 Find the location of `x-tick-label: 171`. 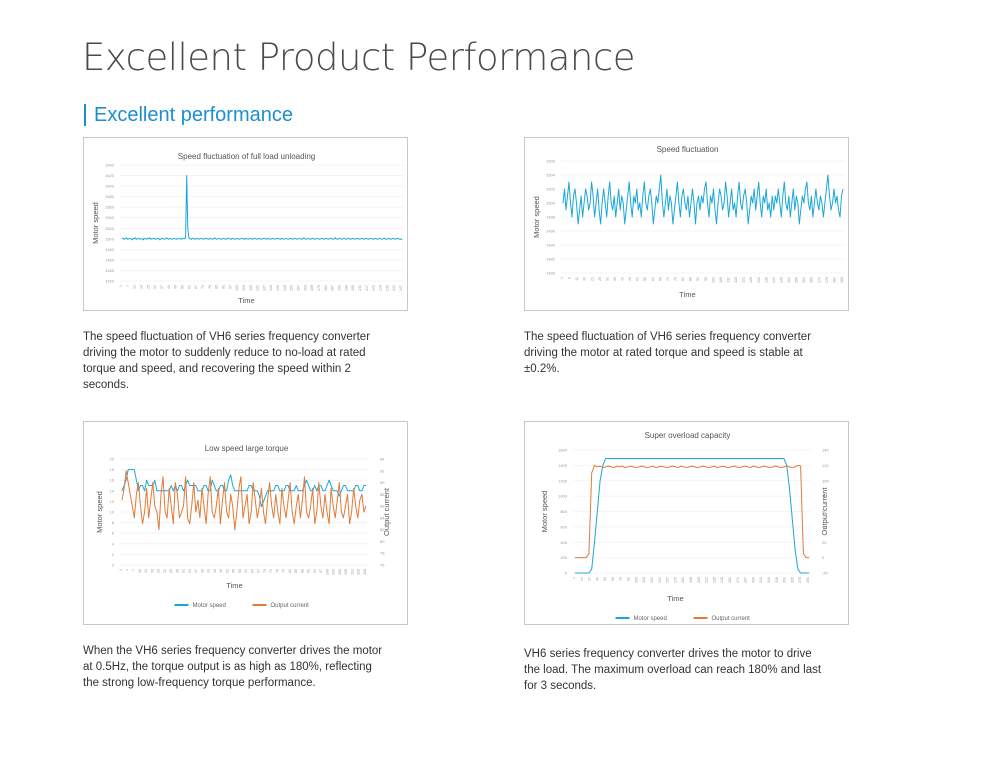

x-tick-label: 171 is located at coordinates (819, 280).